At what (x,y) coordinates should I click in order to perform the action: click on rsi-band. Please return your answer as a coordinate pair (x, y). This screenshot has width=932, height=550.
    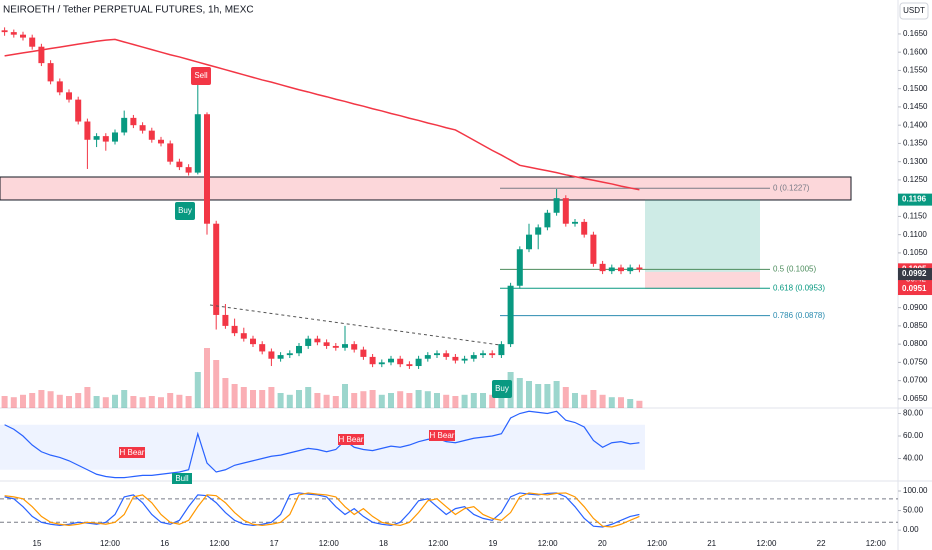
    Looking at the image, I should click on (322, 447).